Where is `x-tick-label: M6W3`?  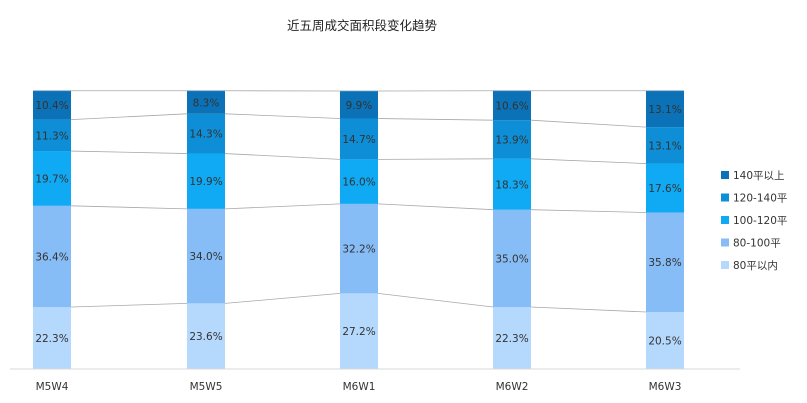
x-tick-label: M6W3 is located at coordinates (665, 387).